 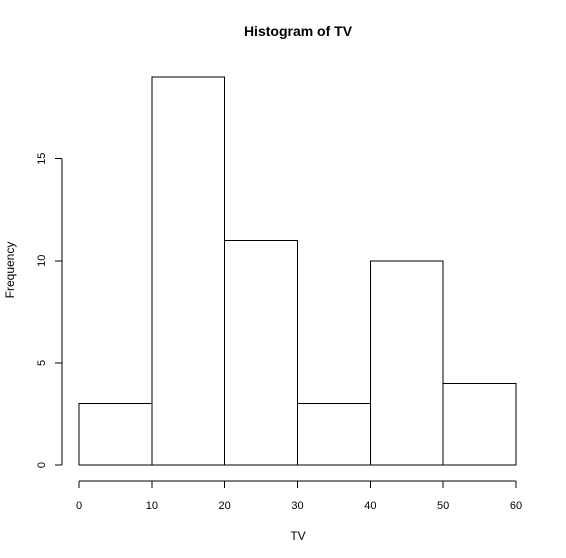 I want to click on y-axis: 0 5 10 15, so click(x=49, y=310).